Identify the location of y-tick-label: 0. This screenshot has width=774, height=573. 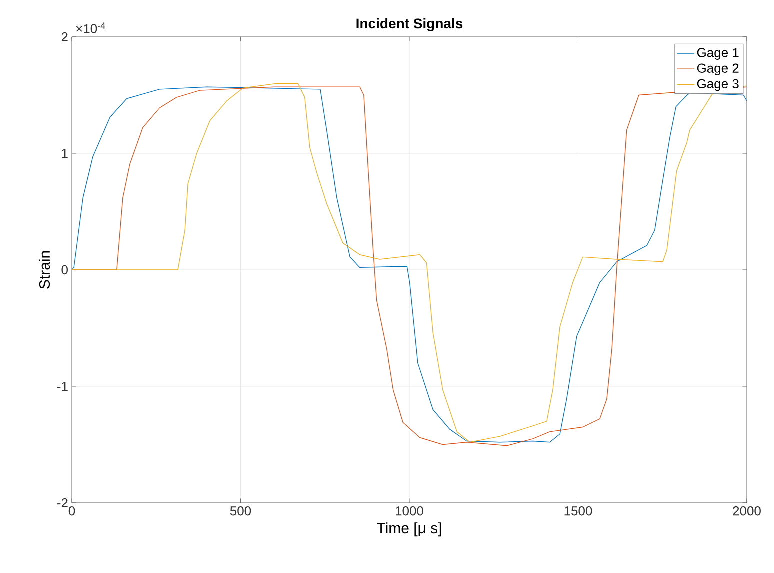
(65, 270).